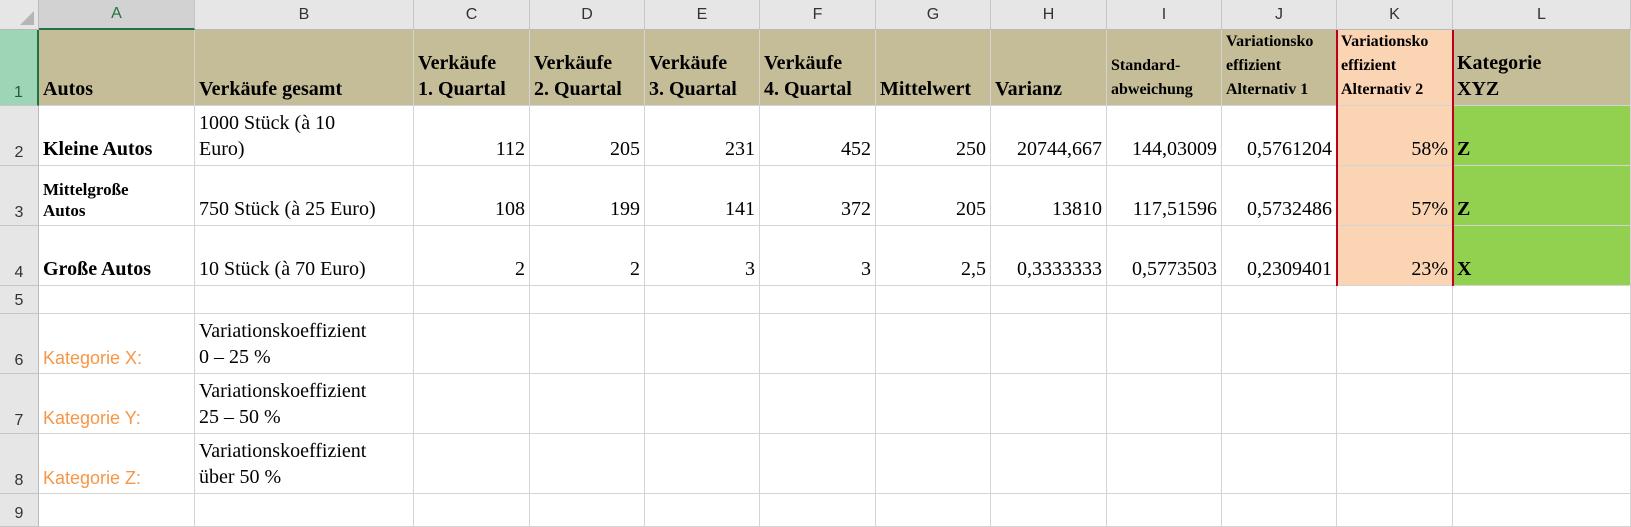  Describe the element at coordinates (1395, 464) in the screenshot. I see `cell-k8` at that location.